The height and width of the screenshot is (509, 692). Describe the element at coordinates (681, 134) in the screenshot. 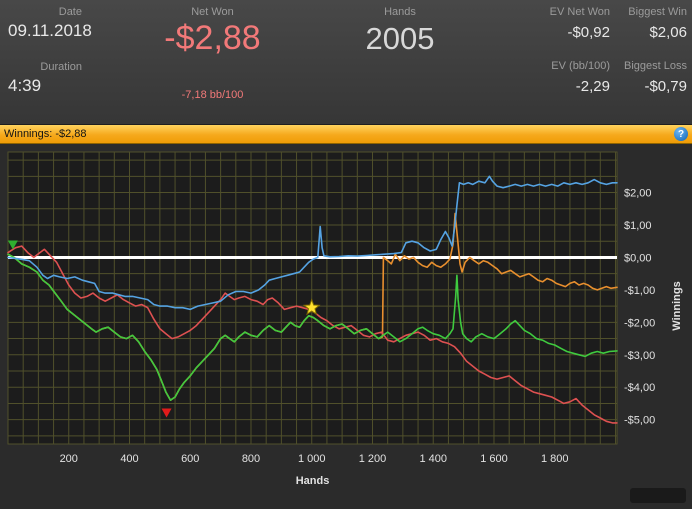

I see `help-icon: ?` at that location.